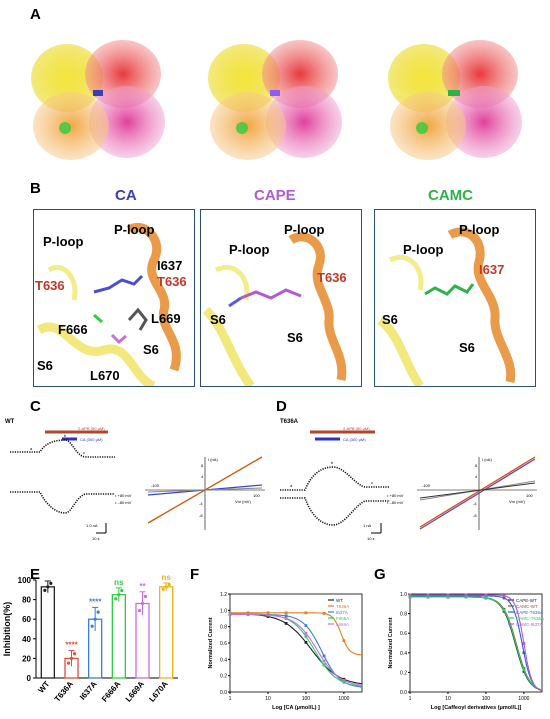 This screenshot has height=719, width=550. I want to click on significance-label: ns, so click(119, 582).